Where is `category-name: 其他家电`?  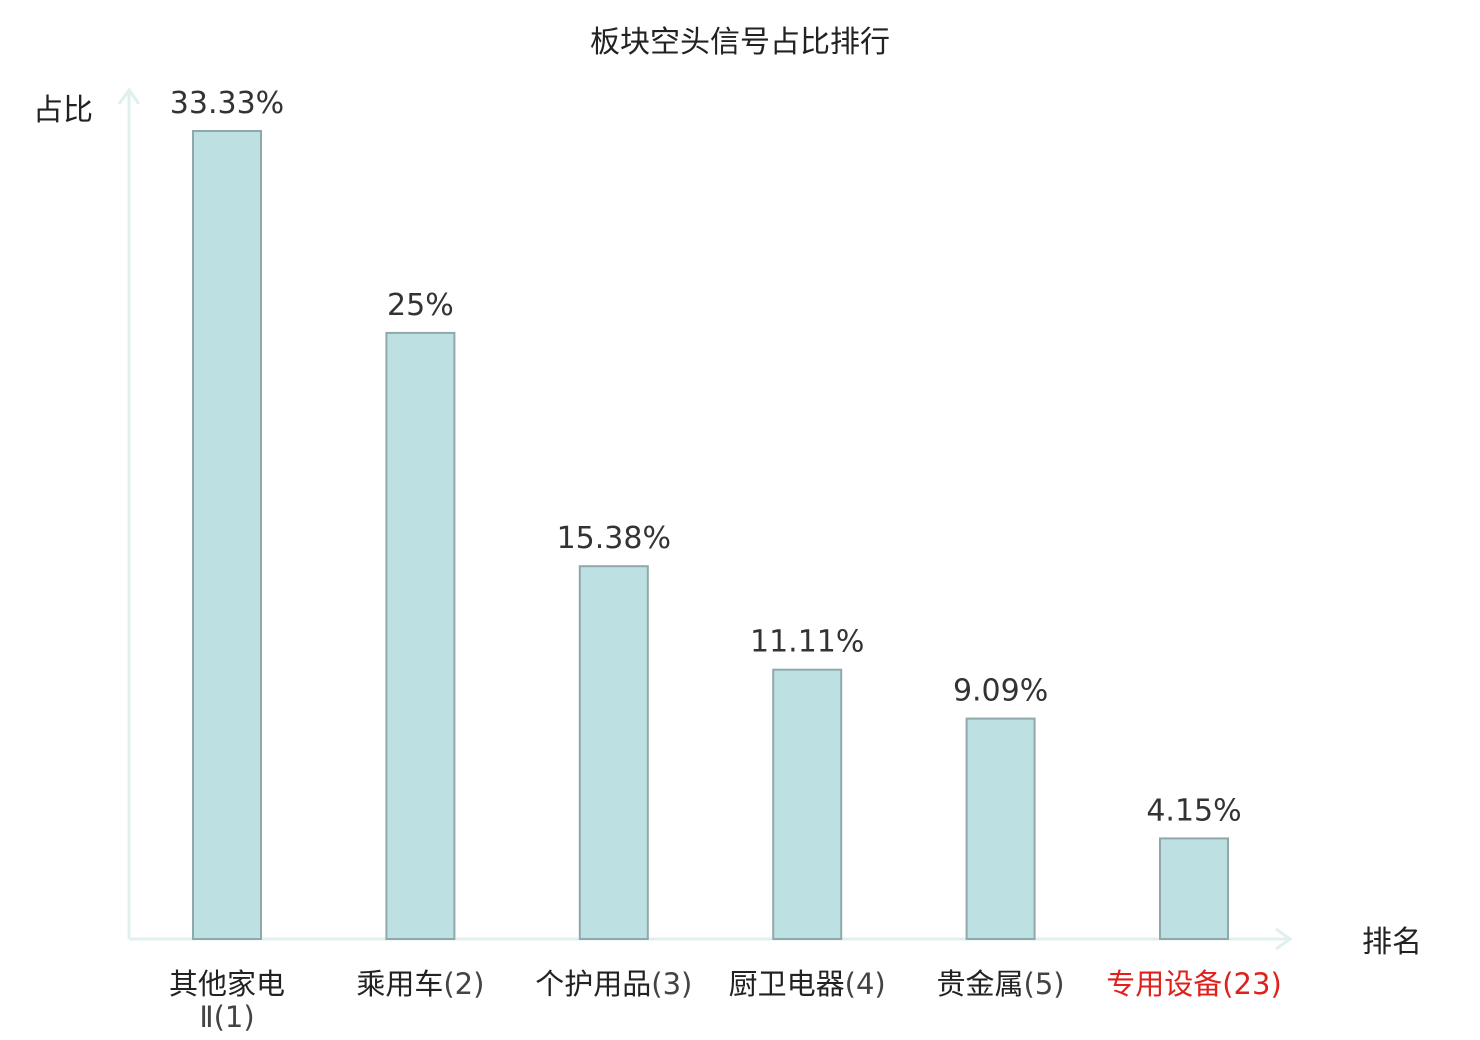 category-name: 其他家电 is located at coordinates (227, 984).